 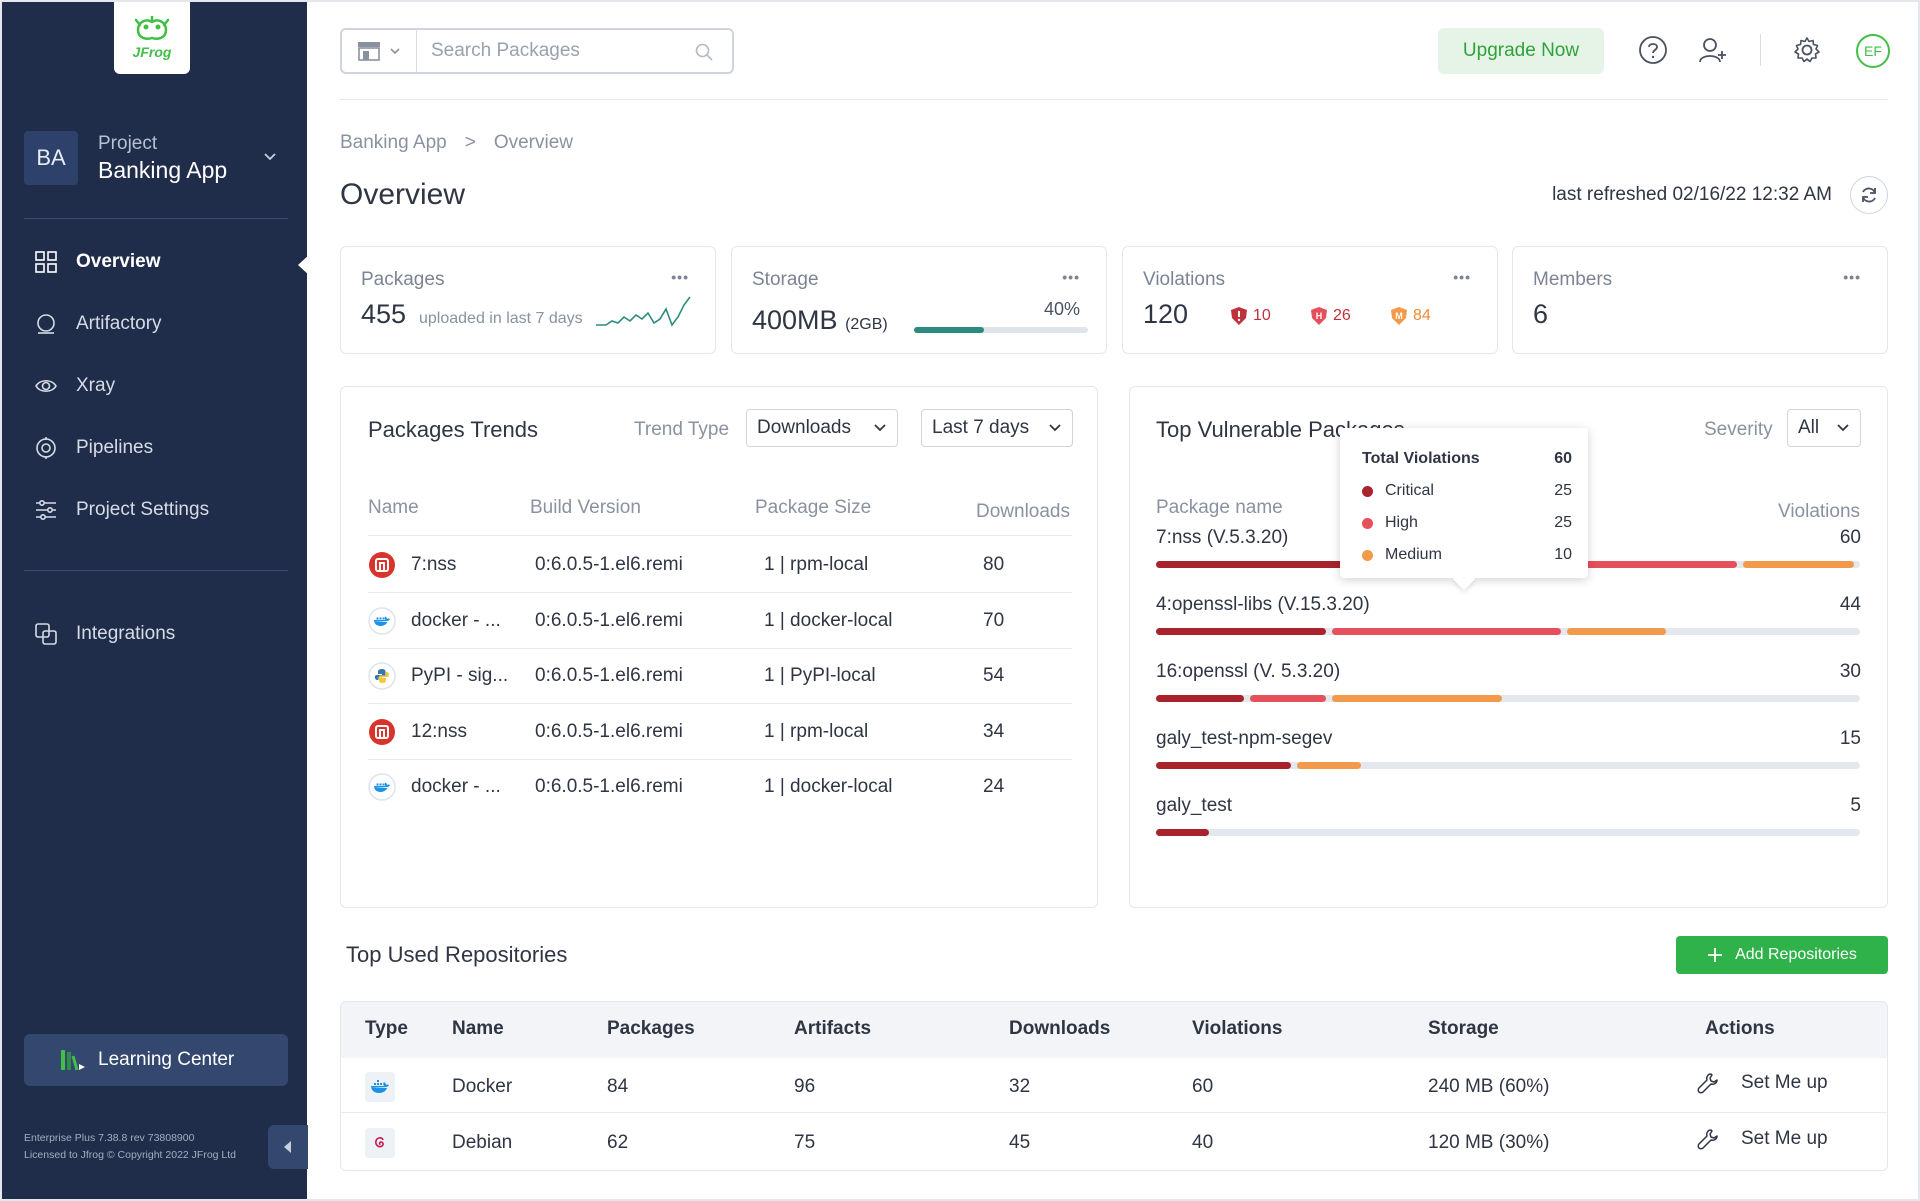 What do you see at coordinates (533, 142) in the screenshot?
I see `breadcrumb-current: Overview` at bounding box center [533, 142].